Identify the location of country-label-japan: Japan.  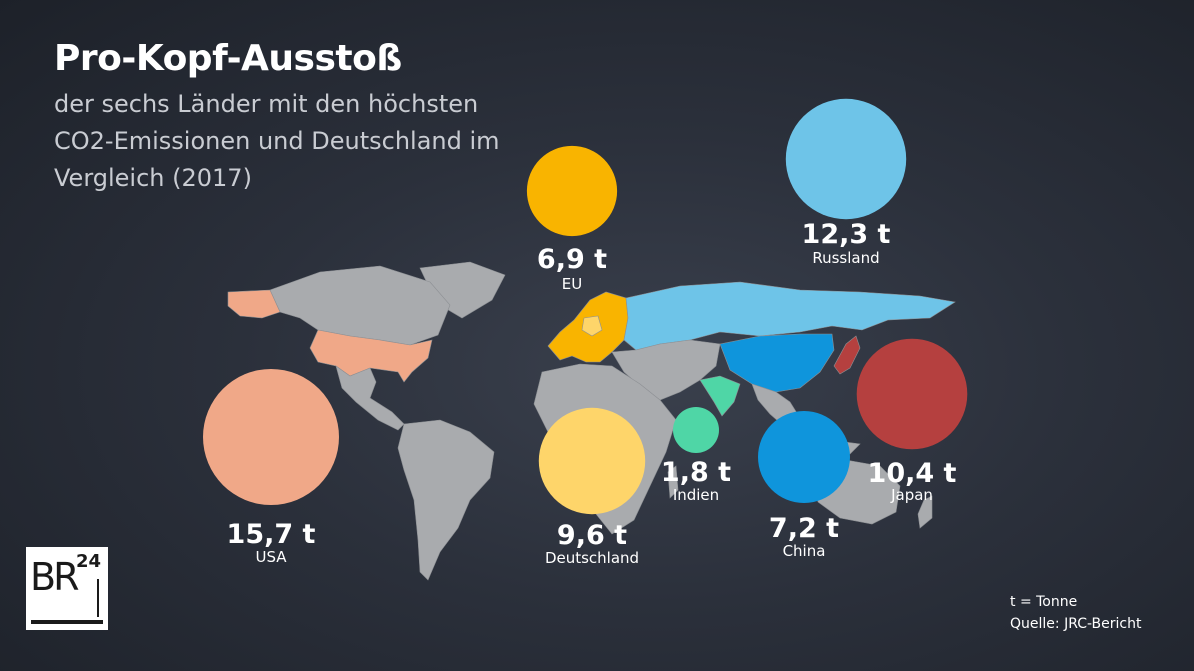
(911, 495).